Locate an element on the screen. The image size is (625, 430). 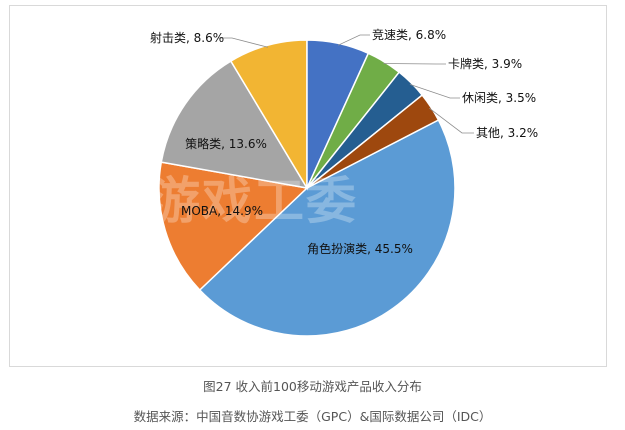
source-note: 数据来源：中国音数协游戏工委（GPC）&国际数据公司（IDC） is located at coordinates (312, 416).